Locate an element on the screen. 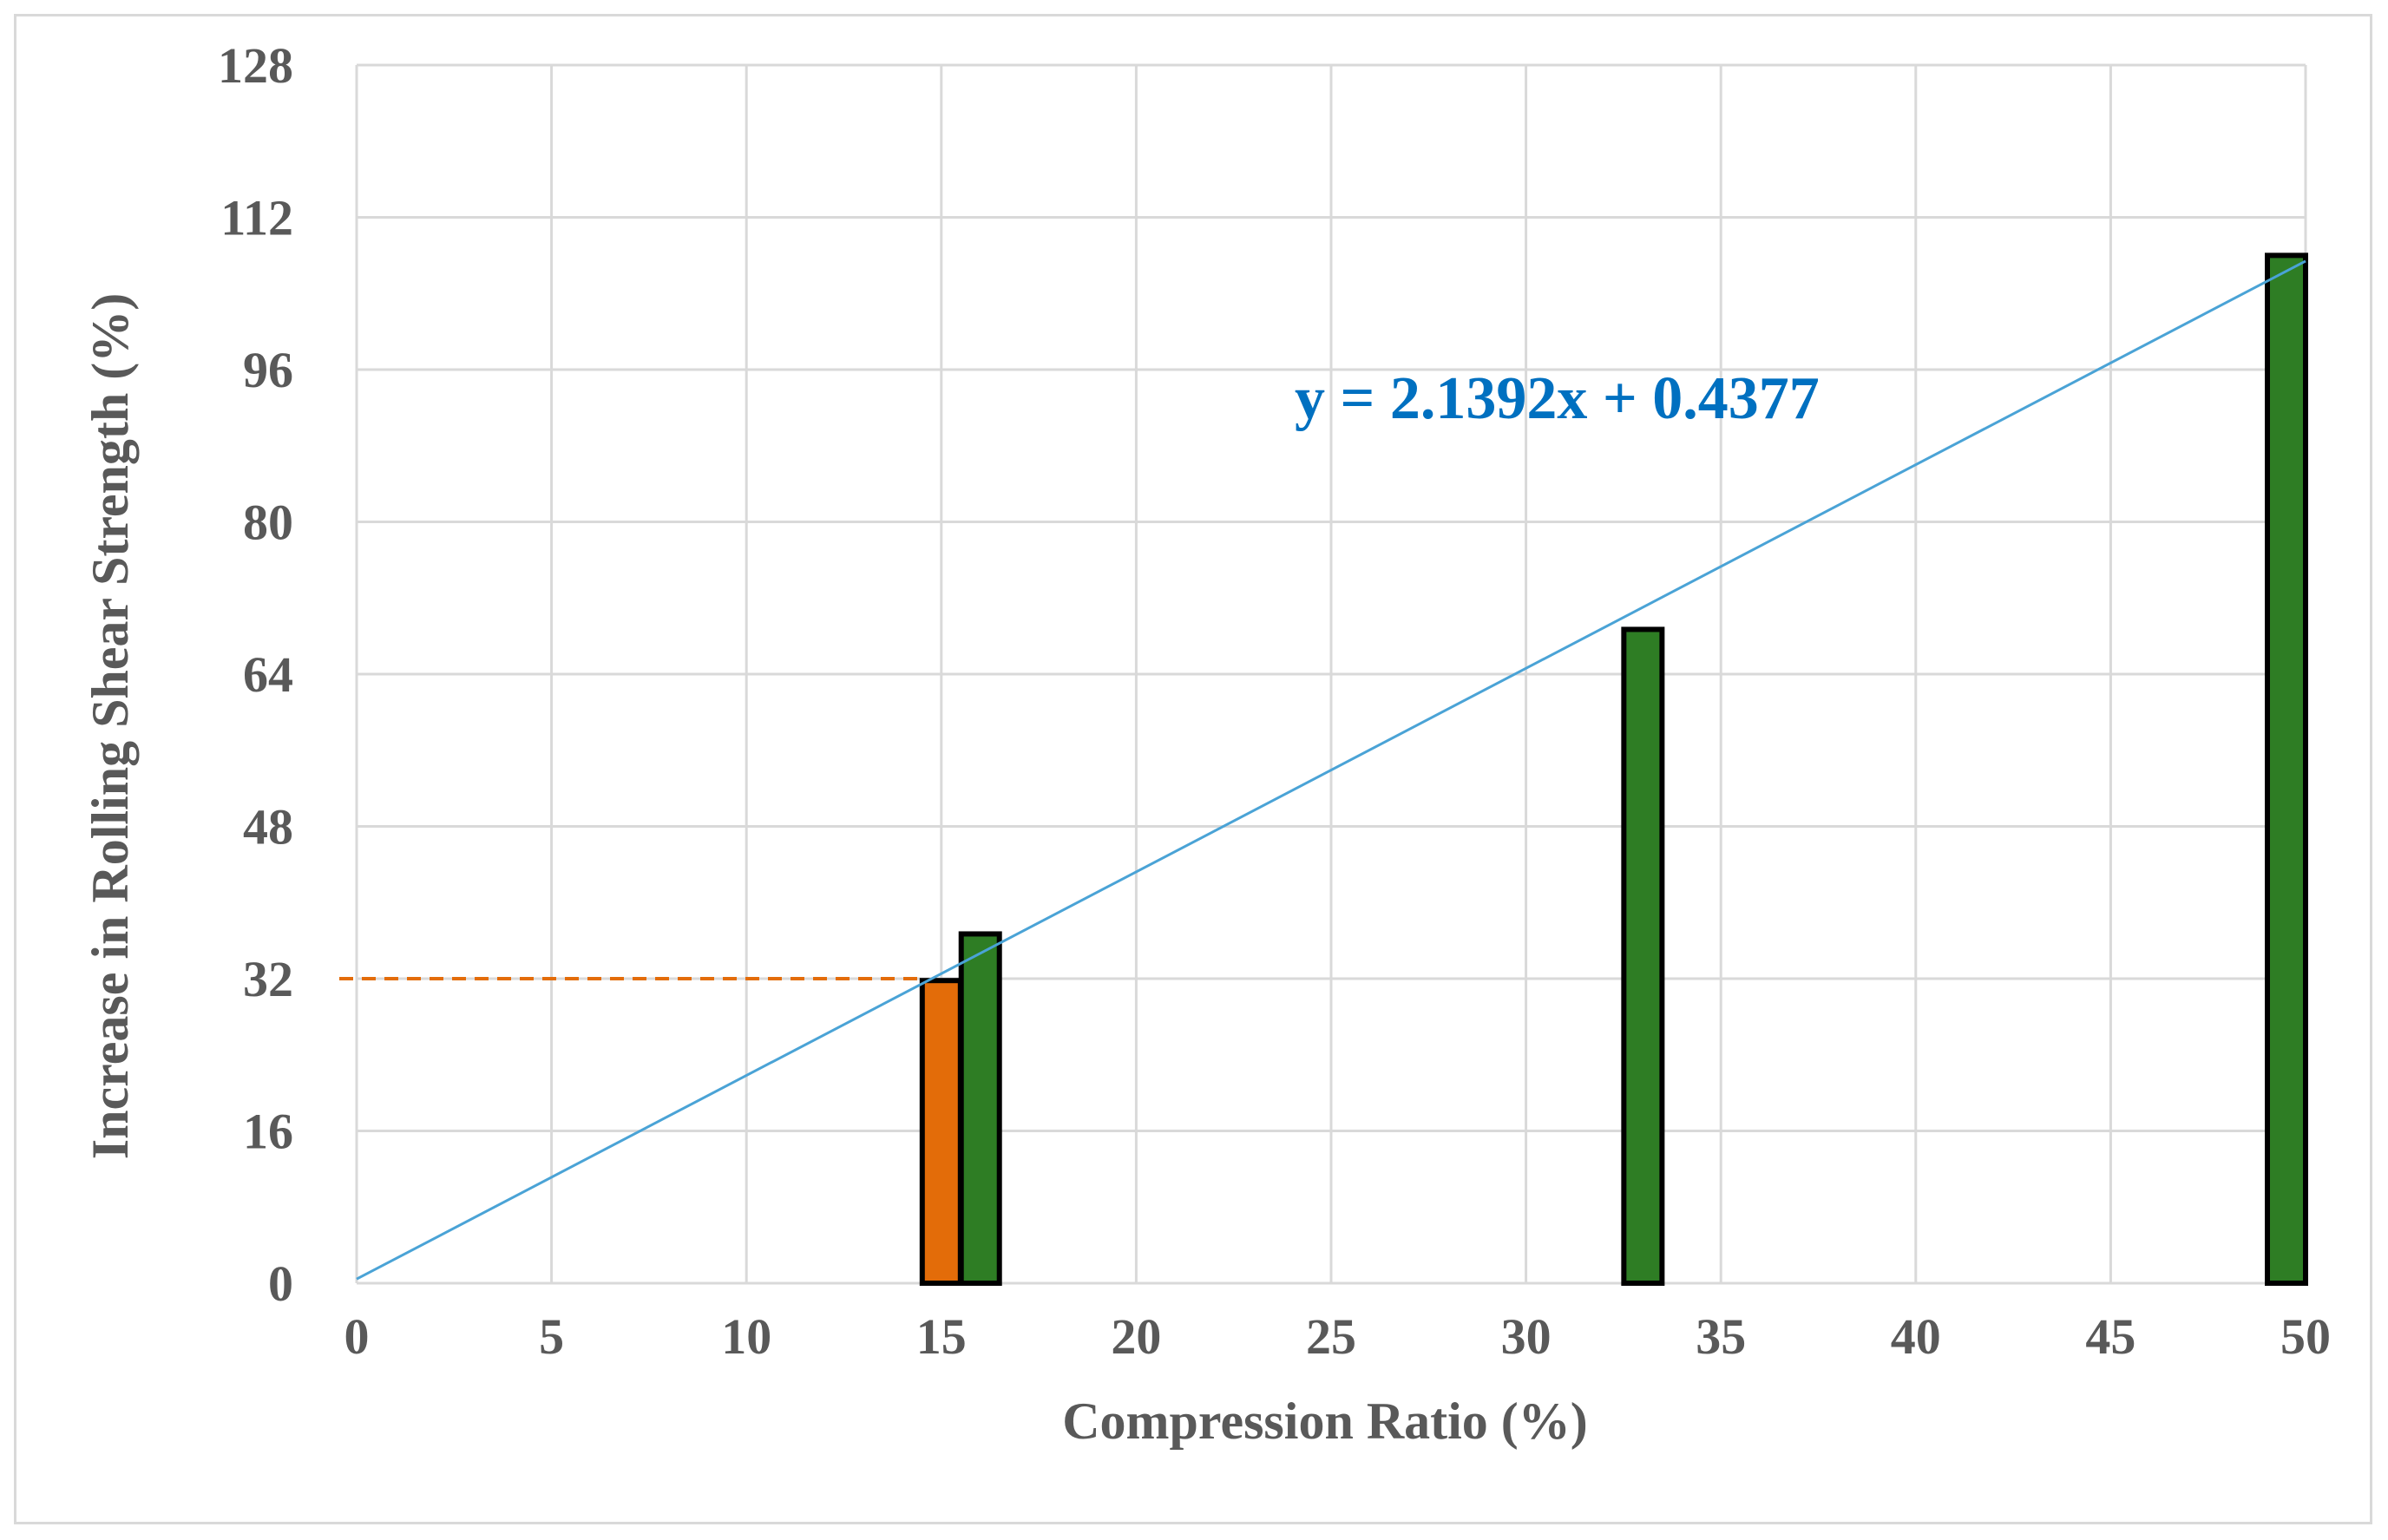 This screenshot has width=2388, height=1540. y-tick-label: 128 is located at coordinates (255, 65).